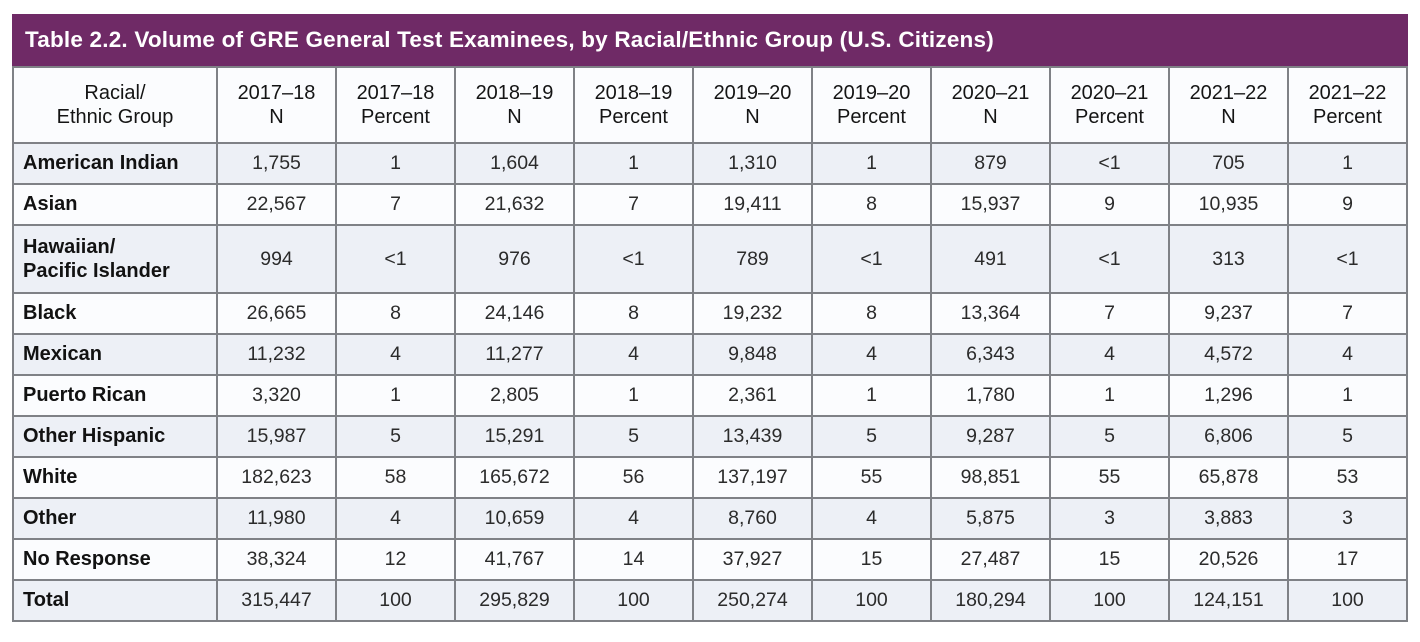 The image size is (1420, 642). Describe the element at coordinates (990, 436) in the screenshot. I see `data-cell: 9,287` at that location.